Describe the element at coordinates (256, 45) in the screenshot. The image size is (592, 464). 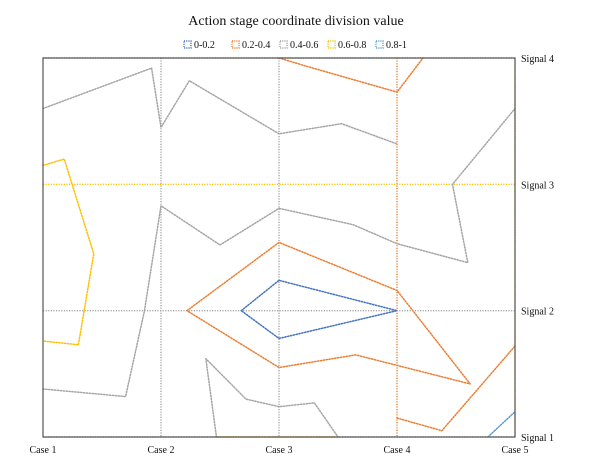
I see `legend-label: 0.2-0.4` at that location.